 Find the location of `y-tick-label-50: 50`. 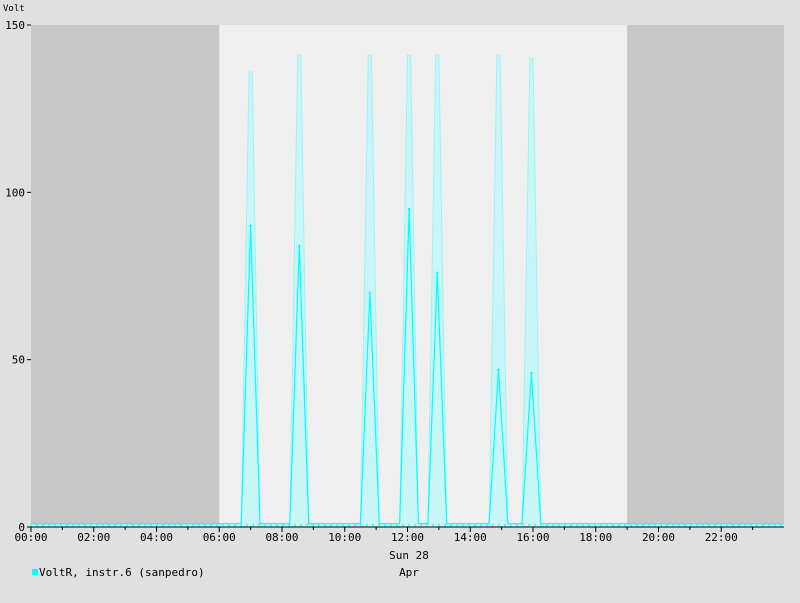

y-tick-label-50: 50 is located at coordinates (18, 360).